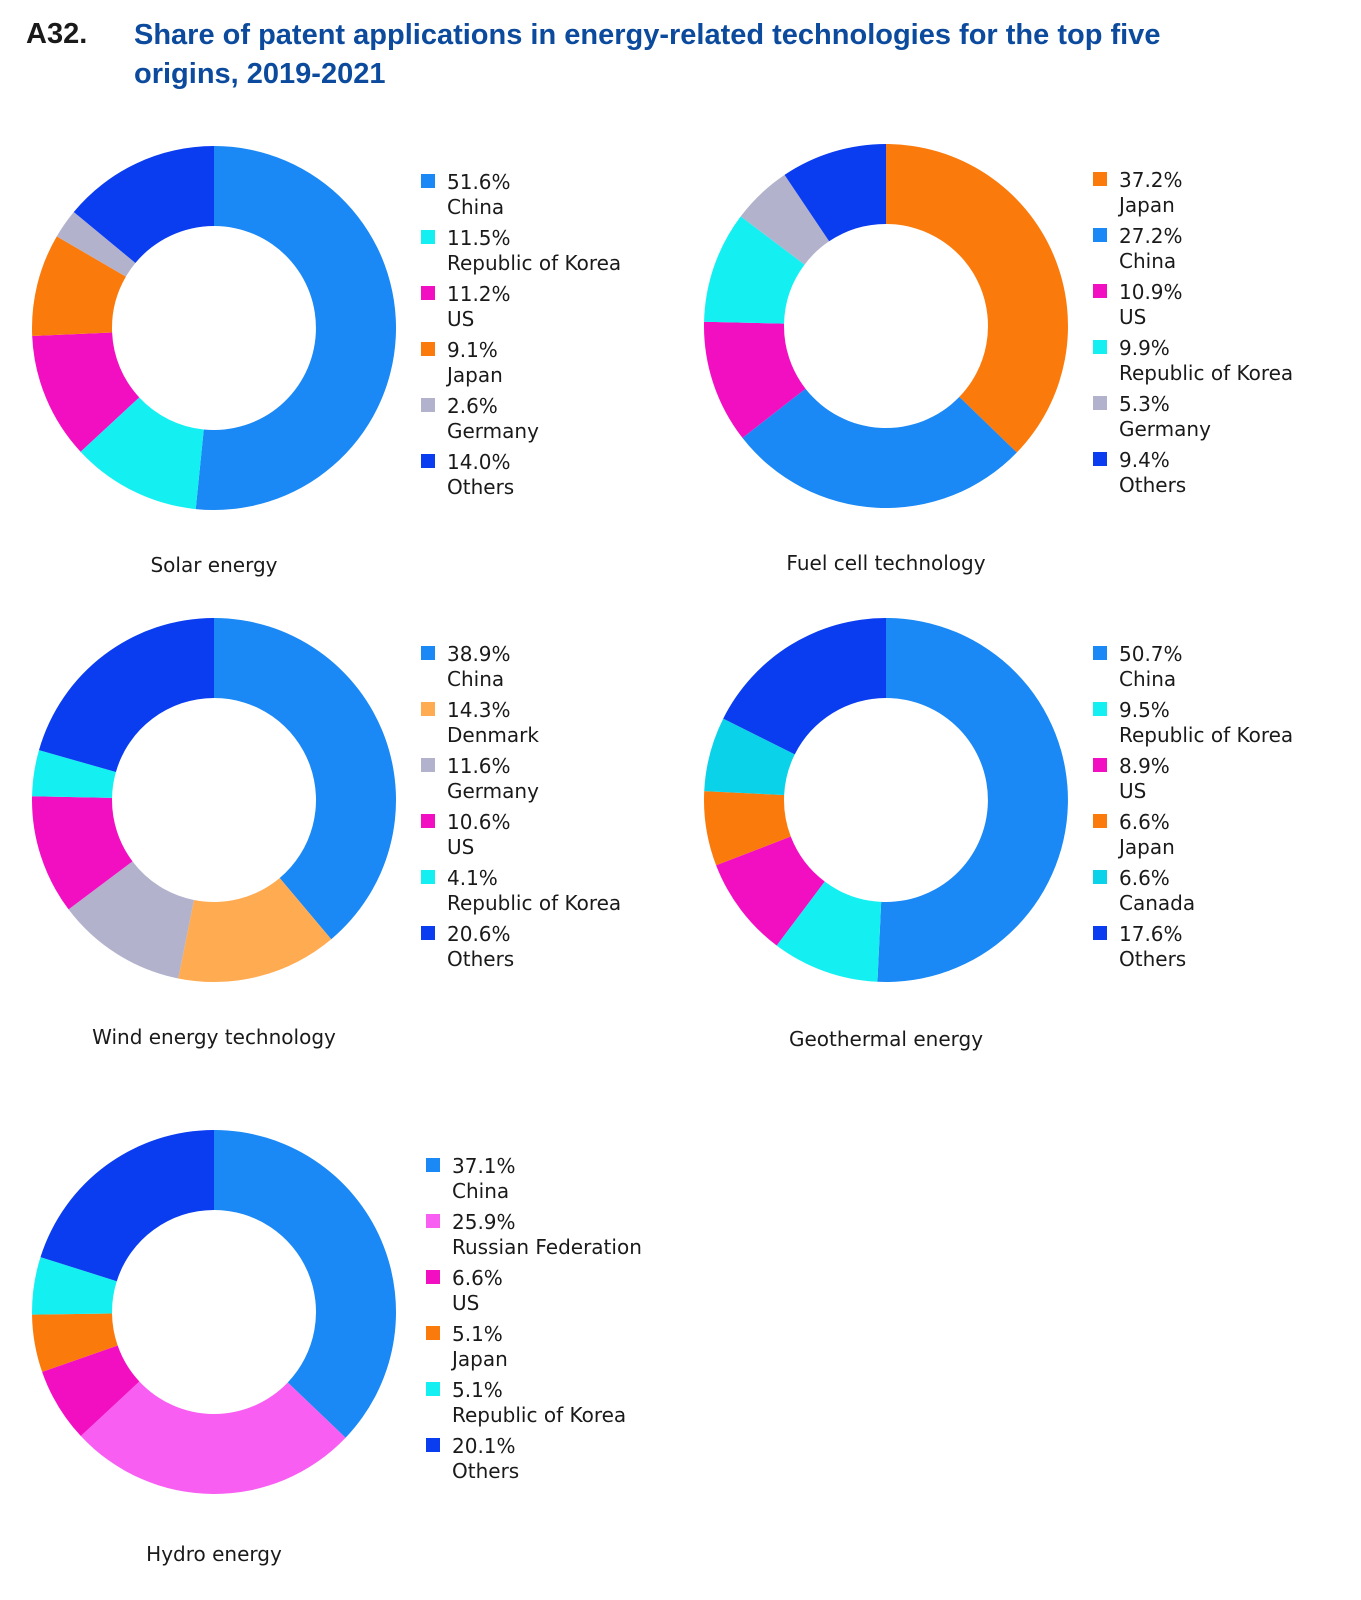 The image size is (1361, 1600). I want to click on legend-value: 37.2%, so click(1151, 180).